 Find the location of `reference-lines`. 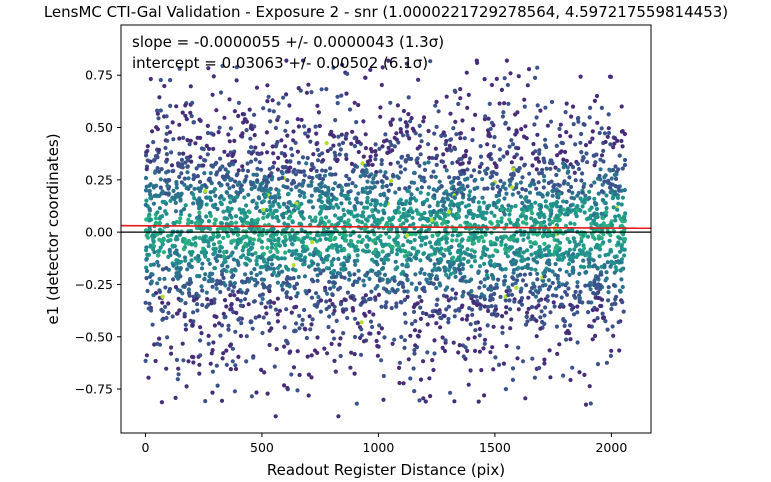

reference-lines is located at coordinates (386, 228).